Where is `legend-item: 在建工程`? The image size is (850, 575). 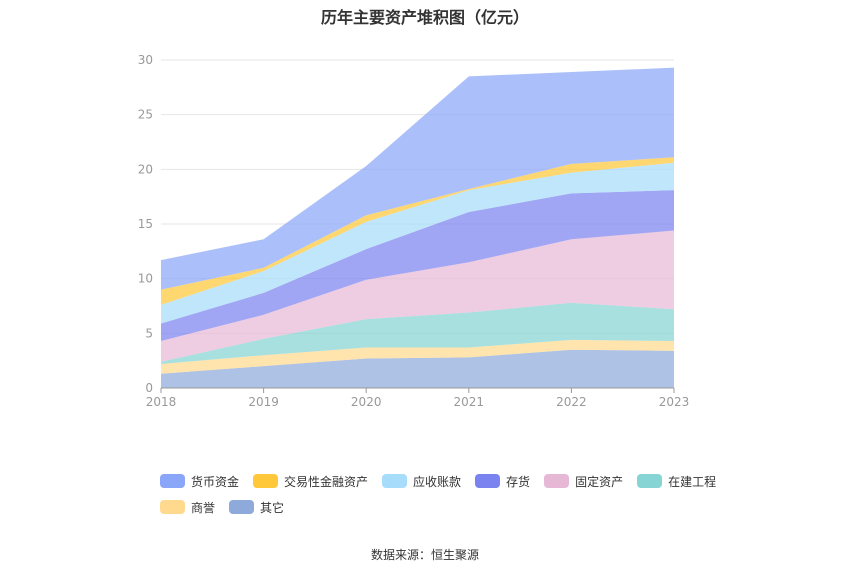 legend-item: 在建工程 is located at coordinates (676, 481).